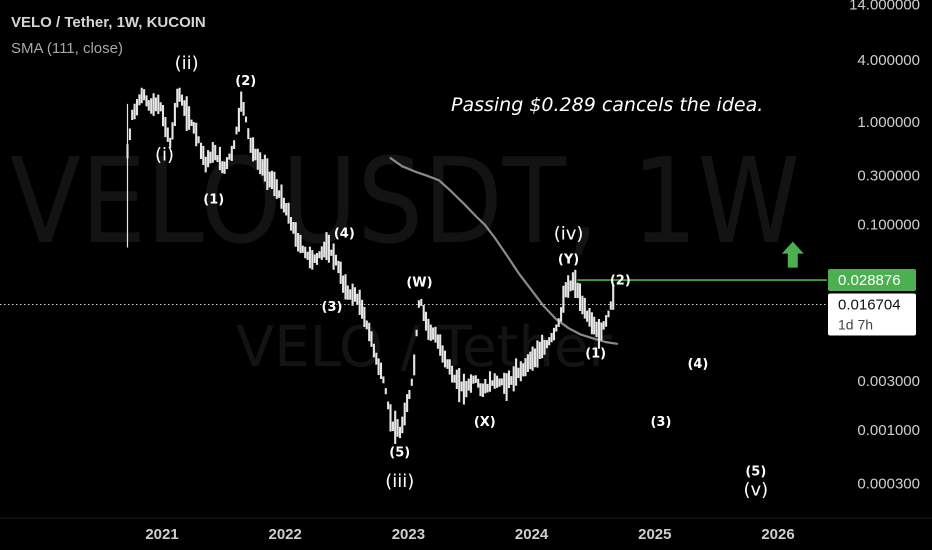 The height and width of the screenshot is (550, 932). Describe the element at coordinates (755, 490) in the screenshot. I see `wave-label: (v)` at that location.